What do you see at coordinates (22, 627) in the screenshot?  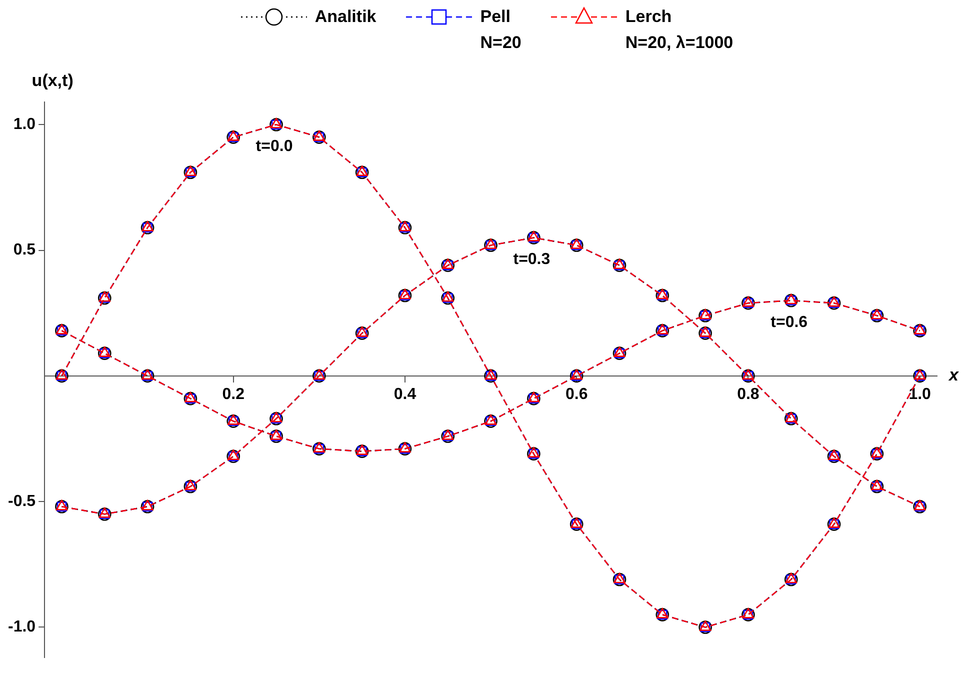 I see `y-tick-label: -1.0` at bounding box center [22, 627].